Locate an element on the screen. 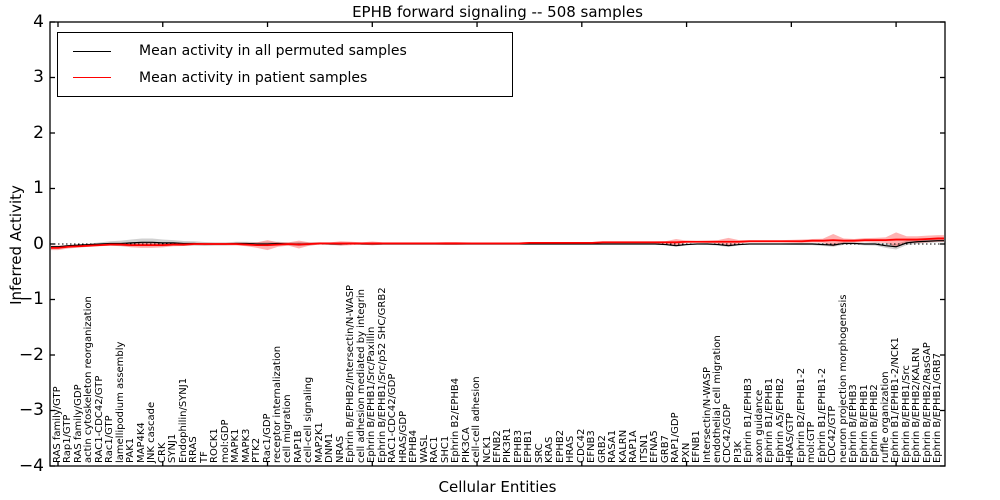 This screenshot has width=1000, height=500. patient-mean-line is located at coordinates (497, 243).